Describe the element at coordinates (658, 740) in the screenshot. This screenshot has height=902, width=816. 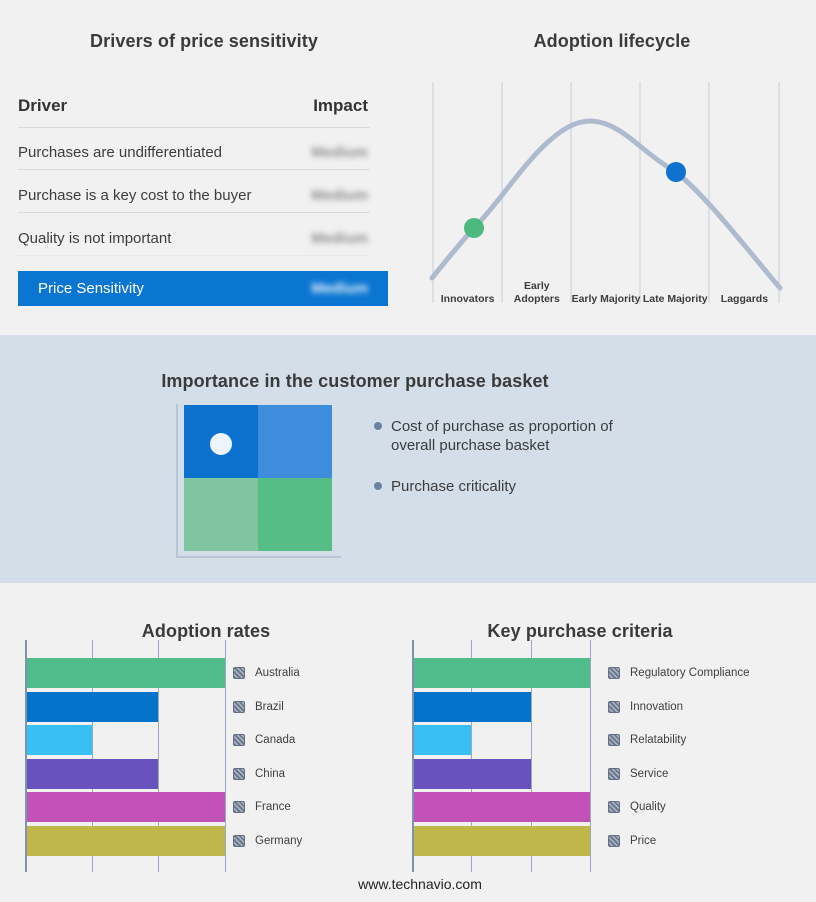
I see `legend-label: Relatability` at that location.